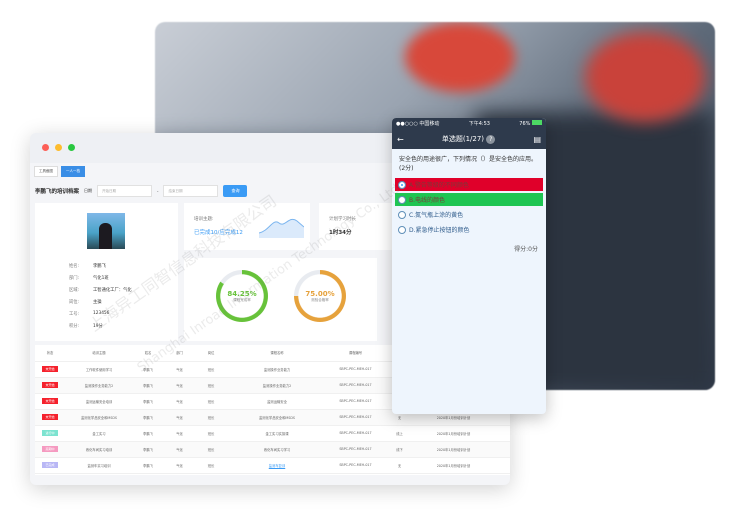  I want to click on help-icon: ?, so click(491, 139).